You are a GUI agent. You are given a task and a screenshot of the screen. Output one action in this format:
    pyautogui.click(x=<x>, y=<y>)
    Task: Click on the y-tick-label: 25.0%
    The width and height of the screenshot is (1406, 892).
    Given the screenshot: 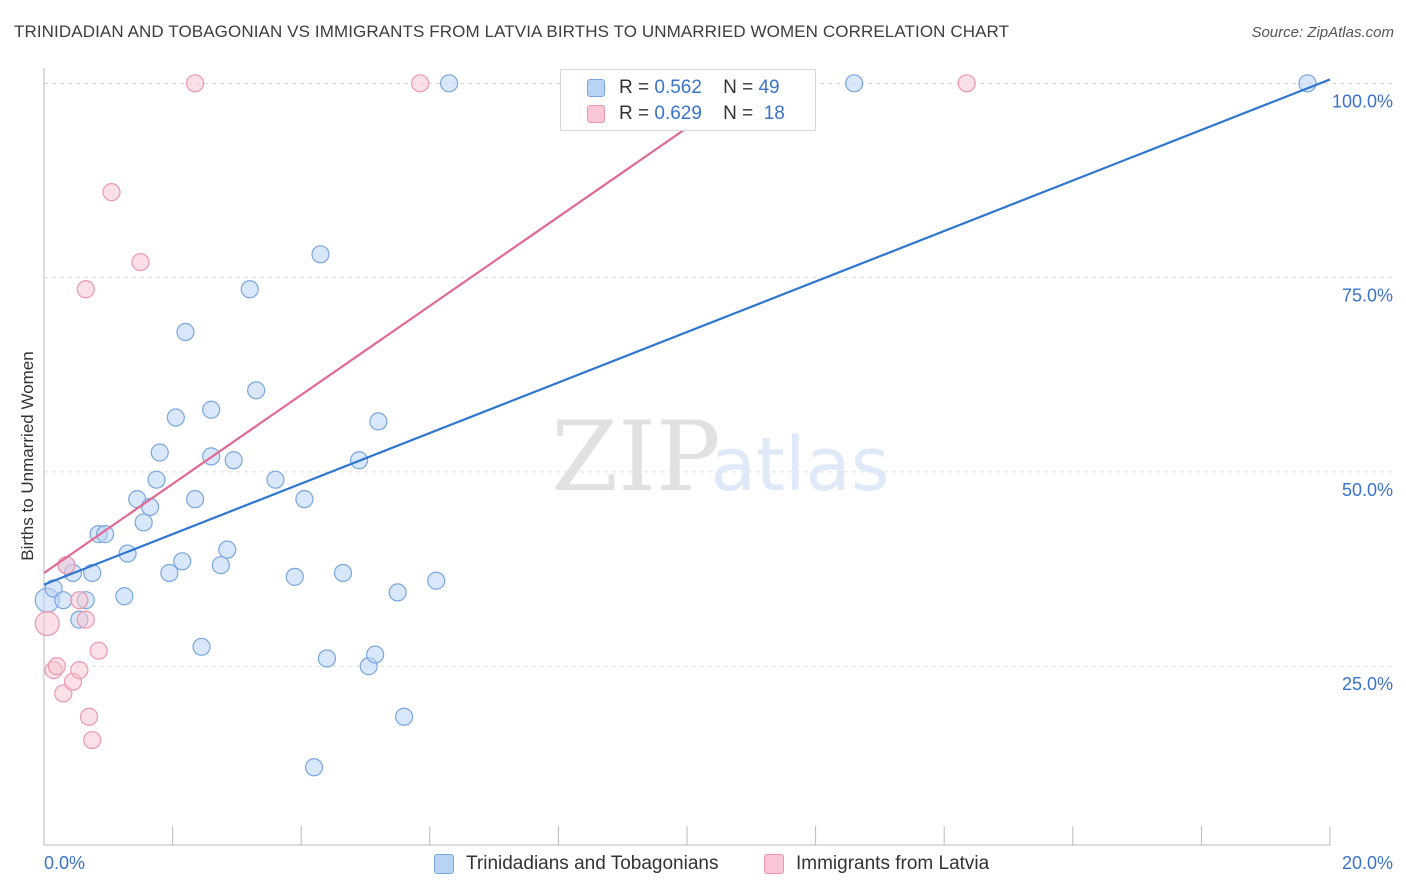 What is the action you would take?
    pyautogui.click(x=1367, y=684)
    